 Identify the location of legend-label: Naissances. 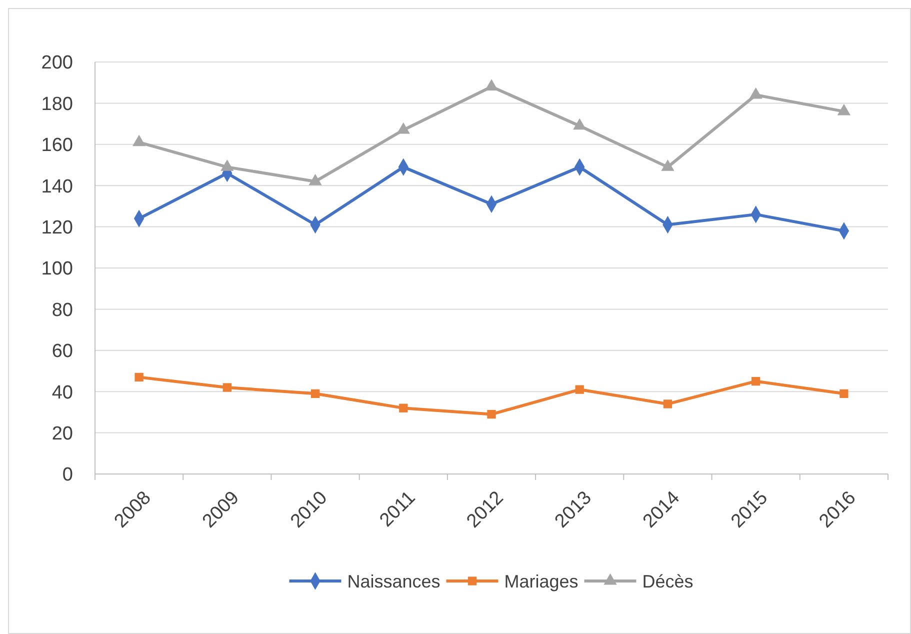
(393, 581).